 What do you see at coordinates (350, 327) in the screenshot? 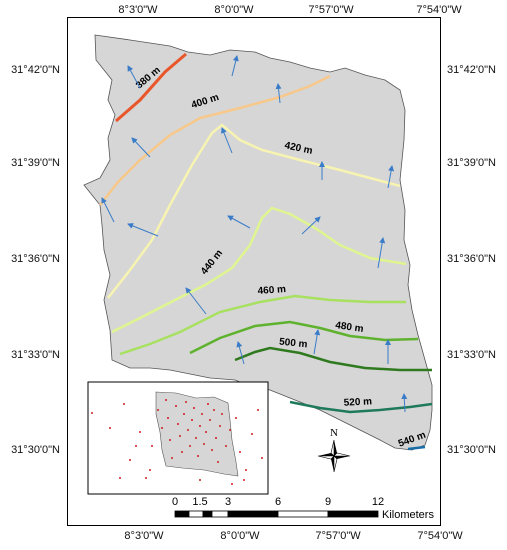
I see `contour-label-480: 480 m` at bounding box center [350, 327].